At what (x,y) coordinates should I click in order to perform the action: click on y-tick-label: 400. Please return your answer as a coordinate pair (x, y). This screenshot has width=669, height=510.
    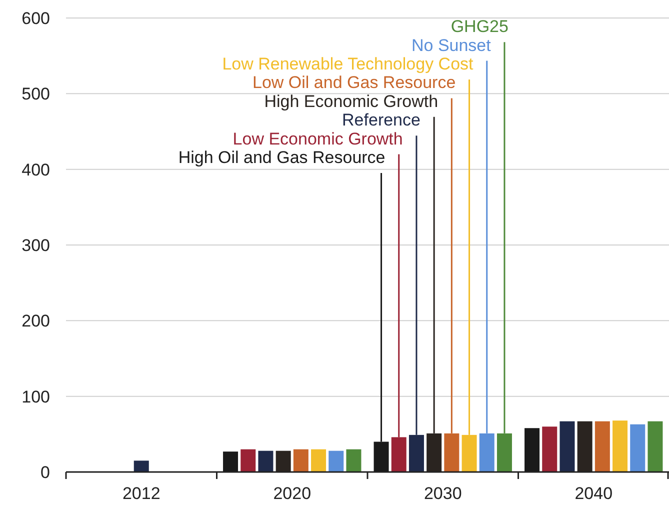
    Looking at the image, I should click on (36, 170).